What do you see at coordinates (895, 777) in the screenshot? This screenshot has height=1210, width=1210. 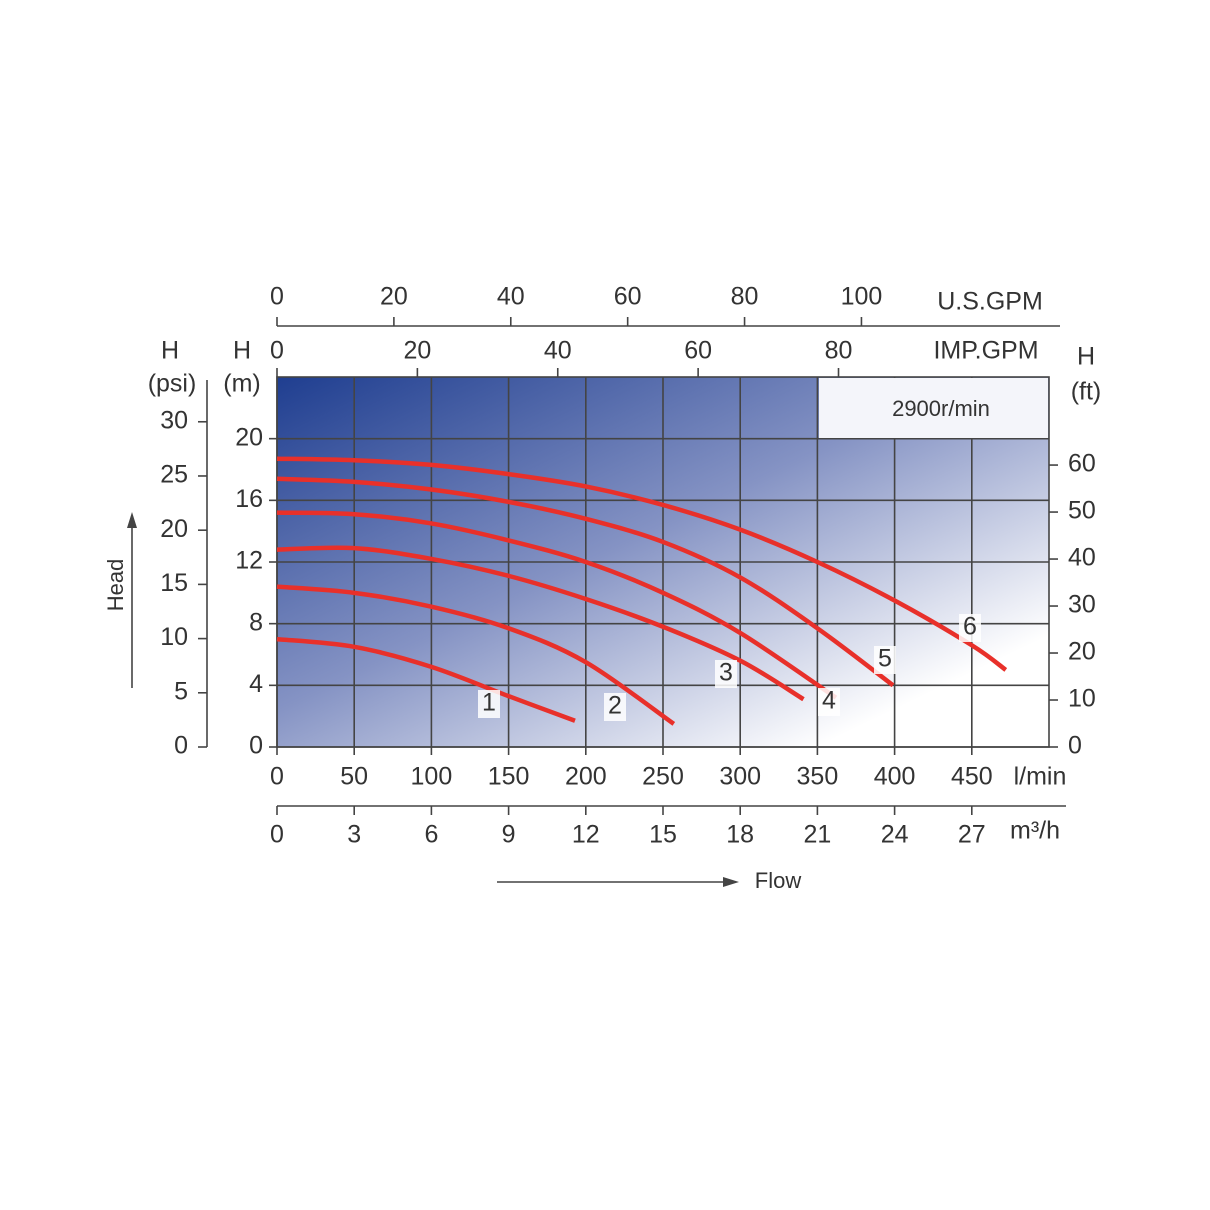 I see `x-tick-label: 400` at bounding box center [895, 777].